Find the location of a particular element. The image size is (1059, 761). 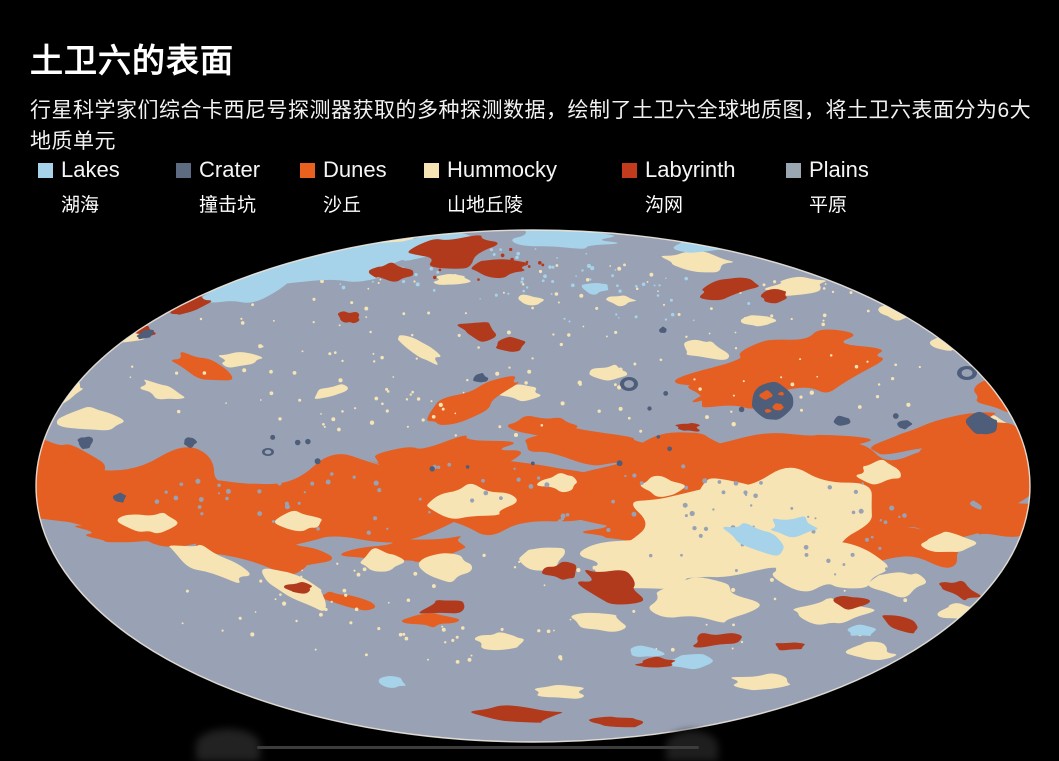

legend-item-dunes: Dunes 沙丘 is located at coordinates (362, 187).